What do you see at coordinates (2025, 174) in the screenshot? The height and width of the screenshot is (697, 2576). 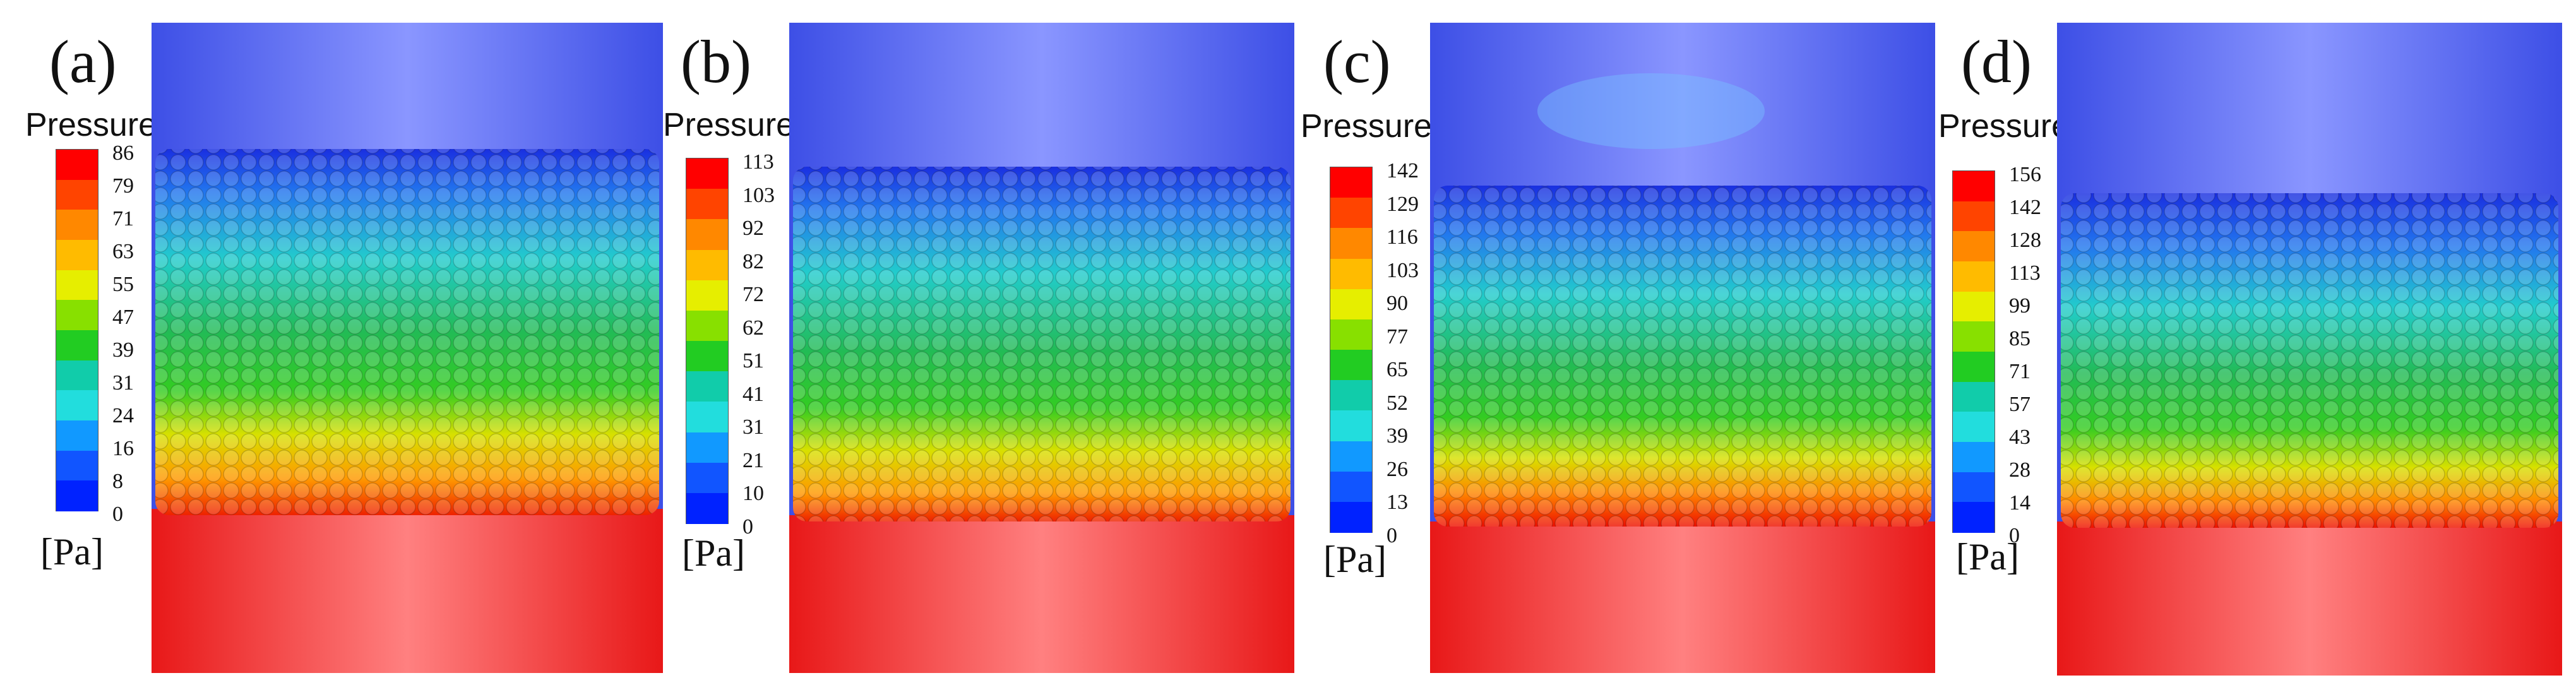 I see `colorbar-tick-label: 156` at bounding box center [2025, 174].